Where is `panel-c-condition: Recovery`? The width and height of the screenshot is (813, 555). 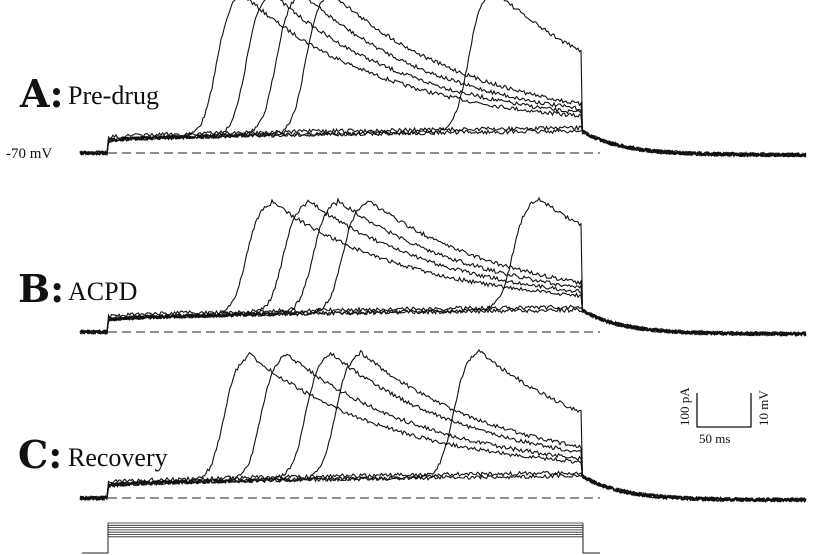
panel-c-condition: Recovery is located at coordinates (118, 457).